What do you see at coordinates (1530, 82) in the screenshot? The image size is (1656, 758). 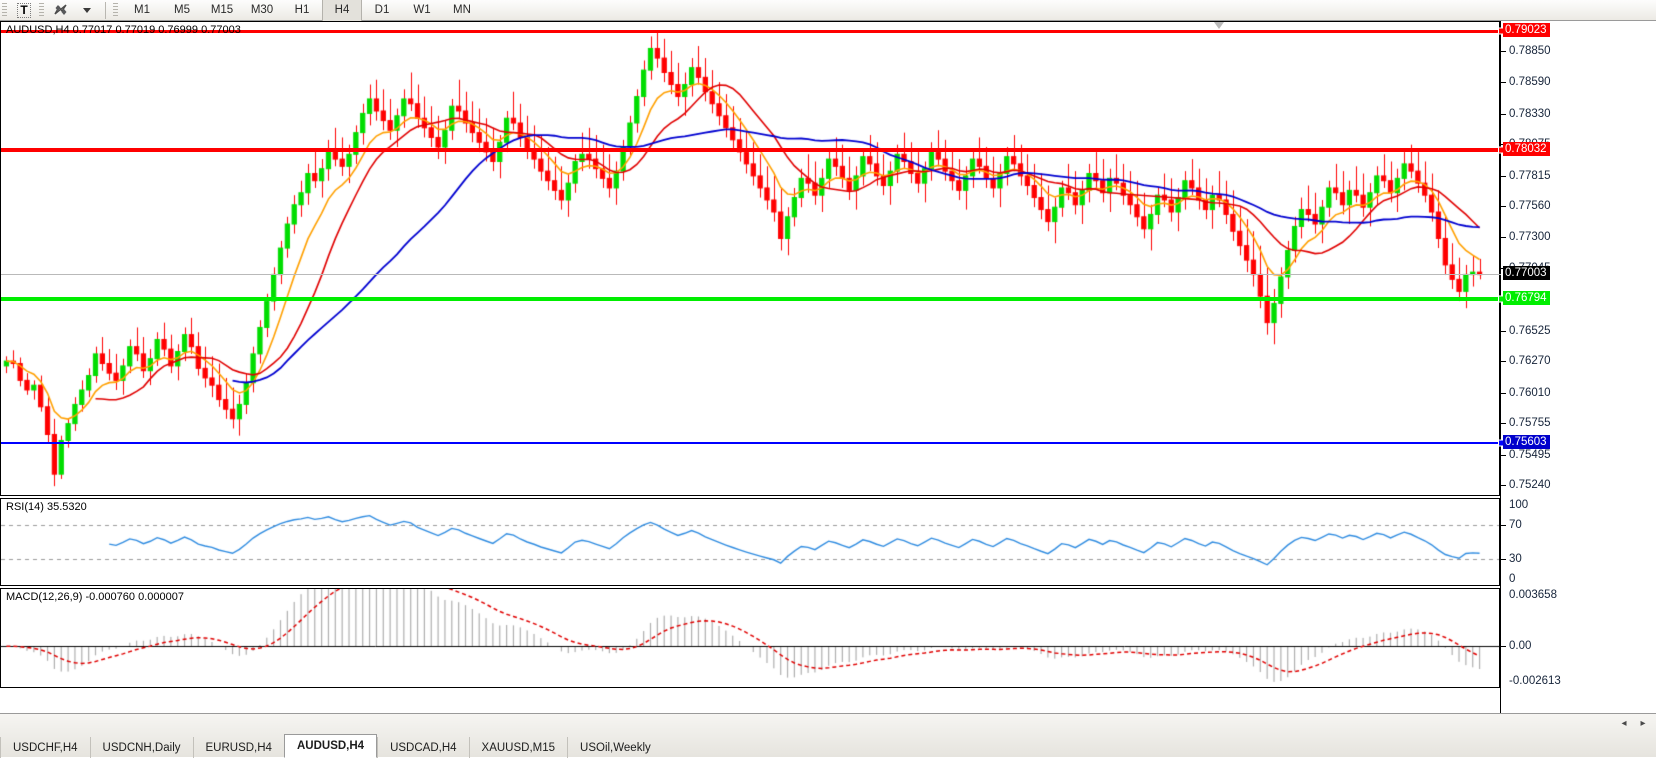 I see `price-axis-label: 0.78590` at bounding box center [1530, 82].